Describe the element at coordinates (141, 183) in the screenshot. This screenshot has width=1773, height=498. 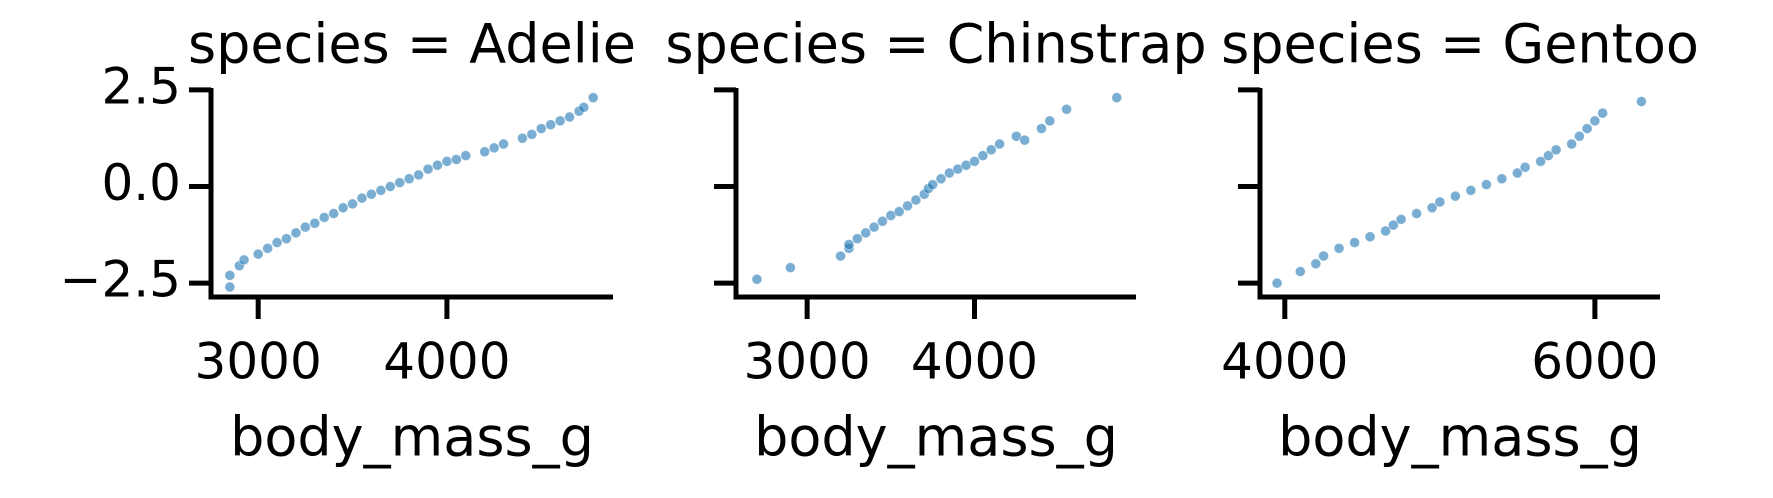
I see `y-tick-label: 0.0` at that location.